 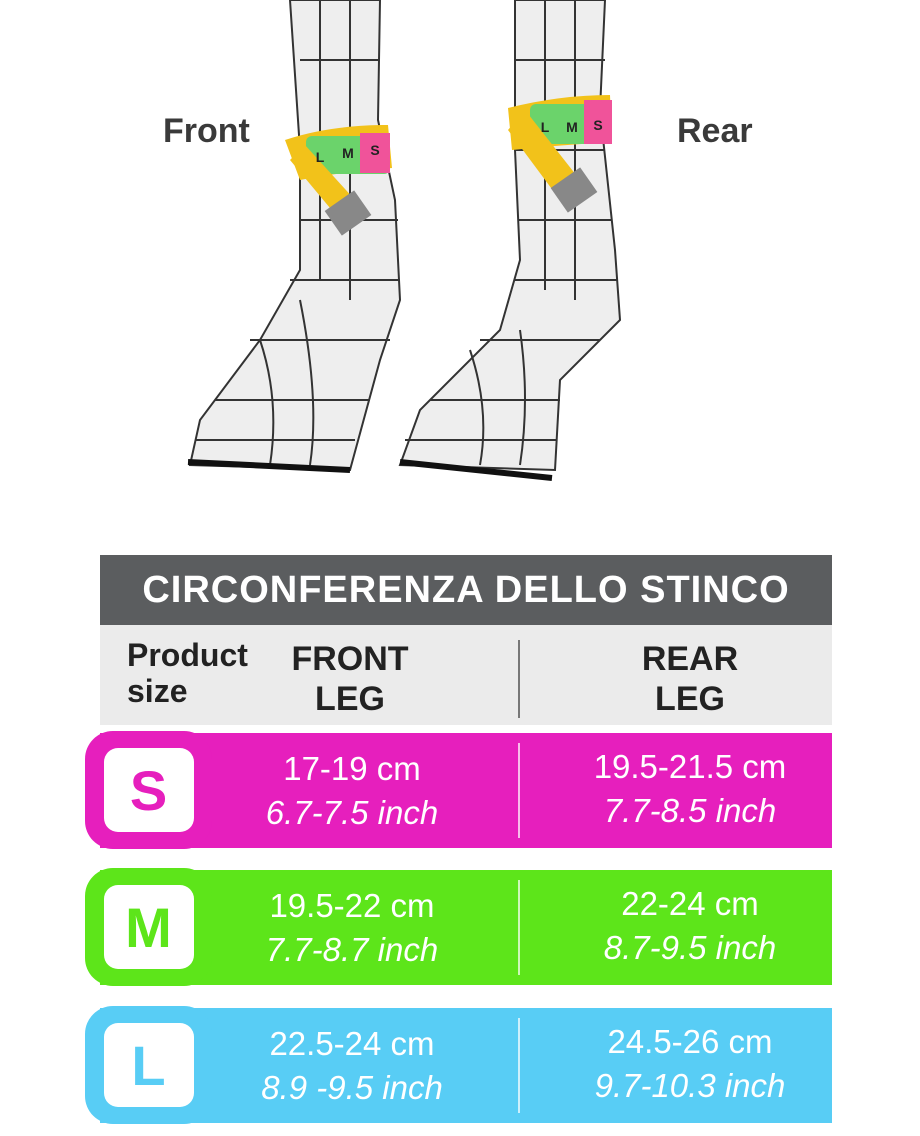 What do you see at coordinates (187, 655) in the screenshot?
I see `header-line: Product` at bounding box center [187, 655].